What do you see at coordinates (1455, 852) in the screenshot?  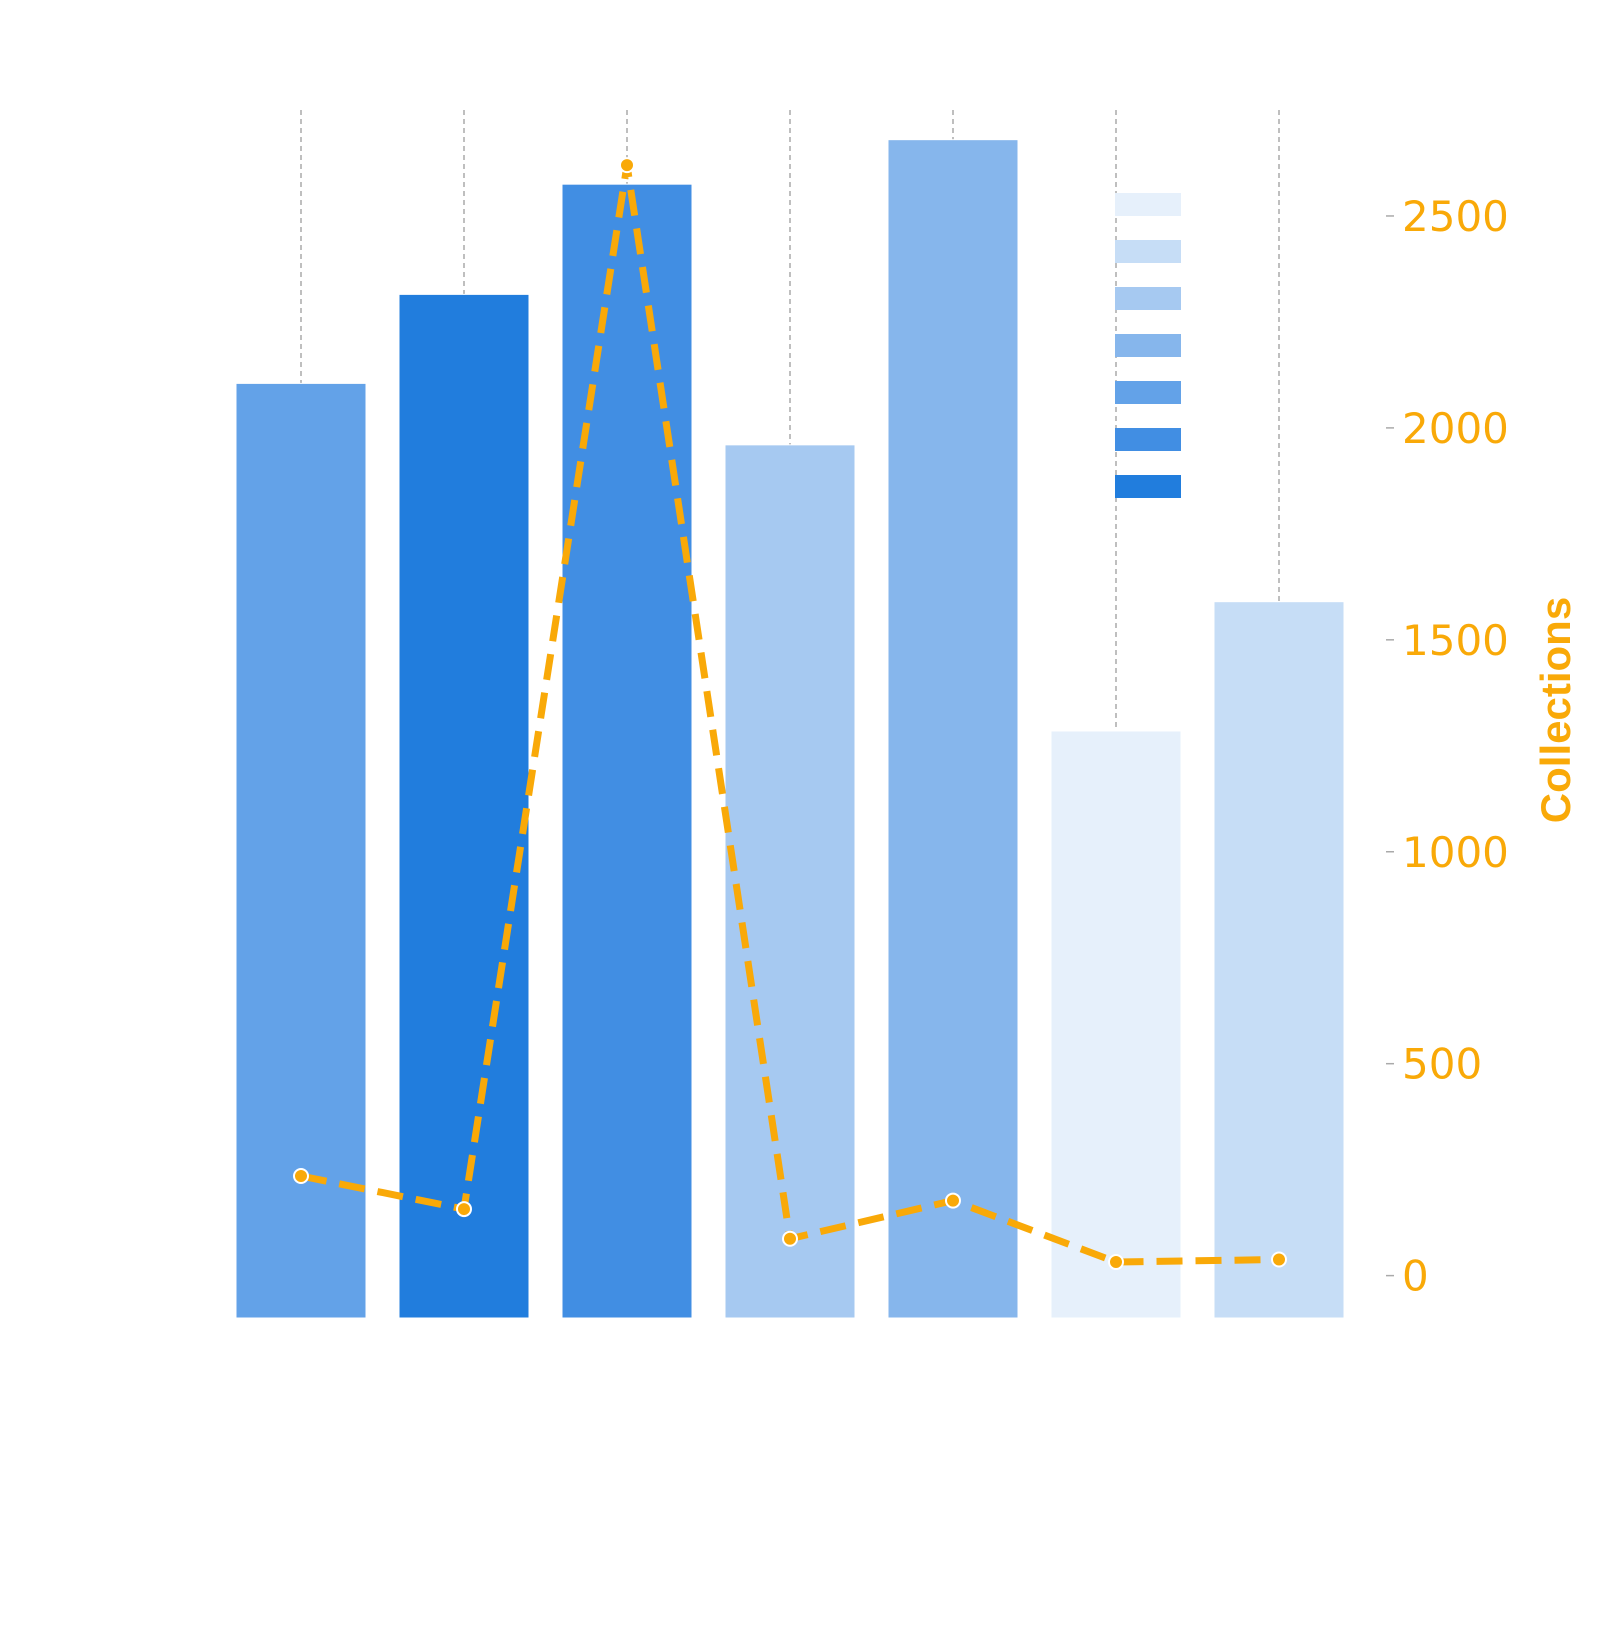 I see `right-axis-tick-label-3: 1000` at bounding box center [1455, 852].